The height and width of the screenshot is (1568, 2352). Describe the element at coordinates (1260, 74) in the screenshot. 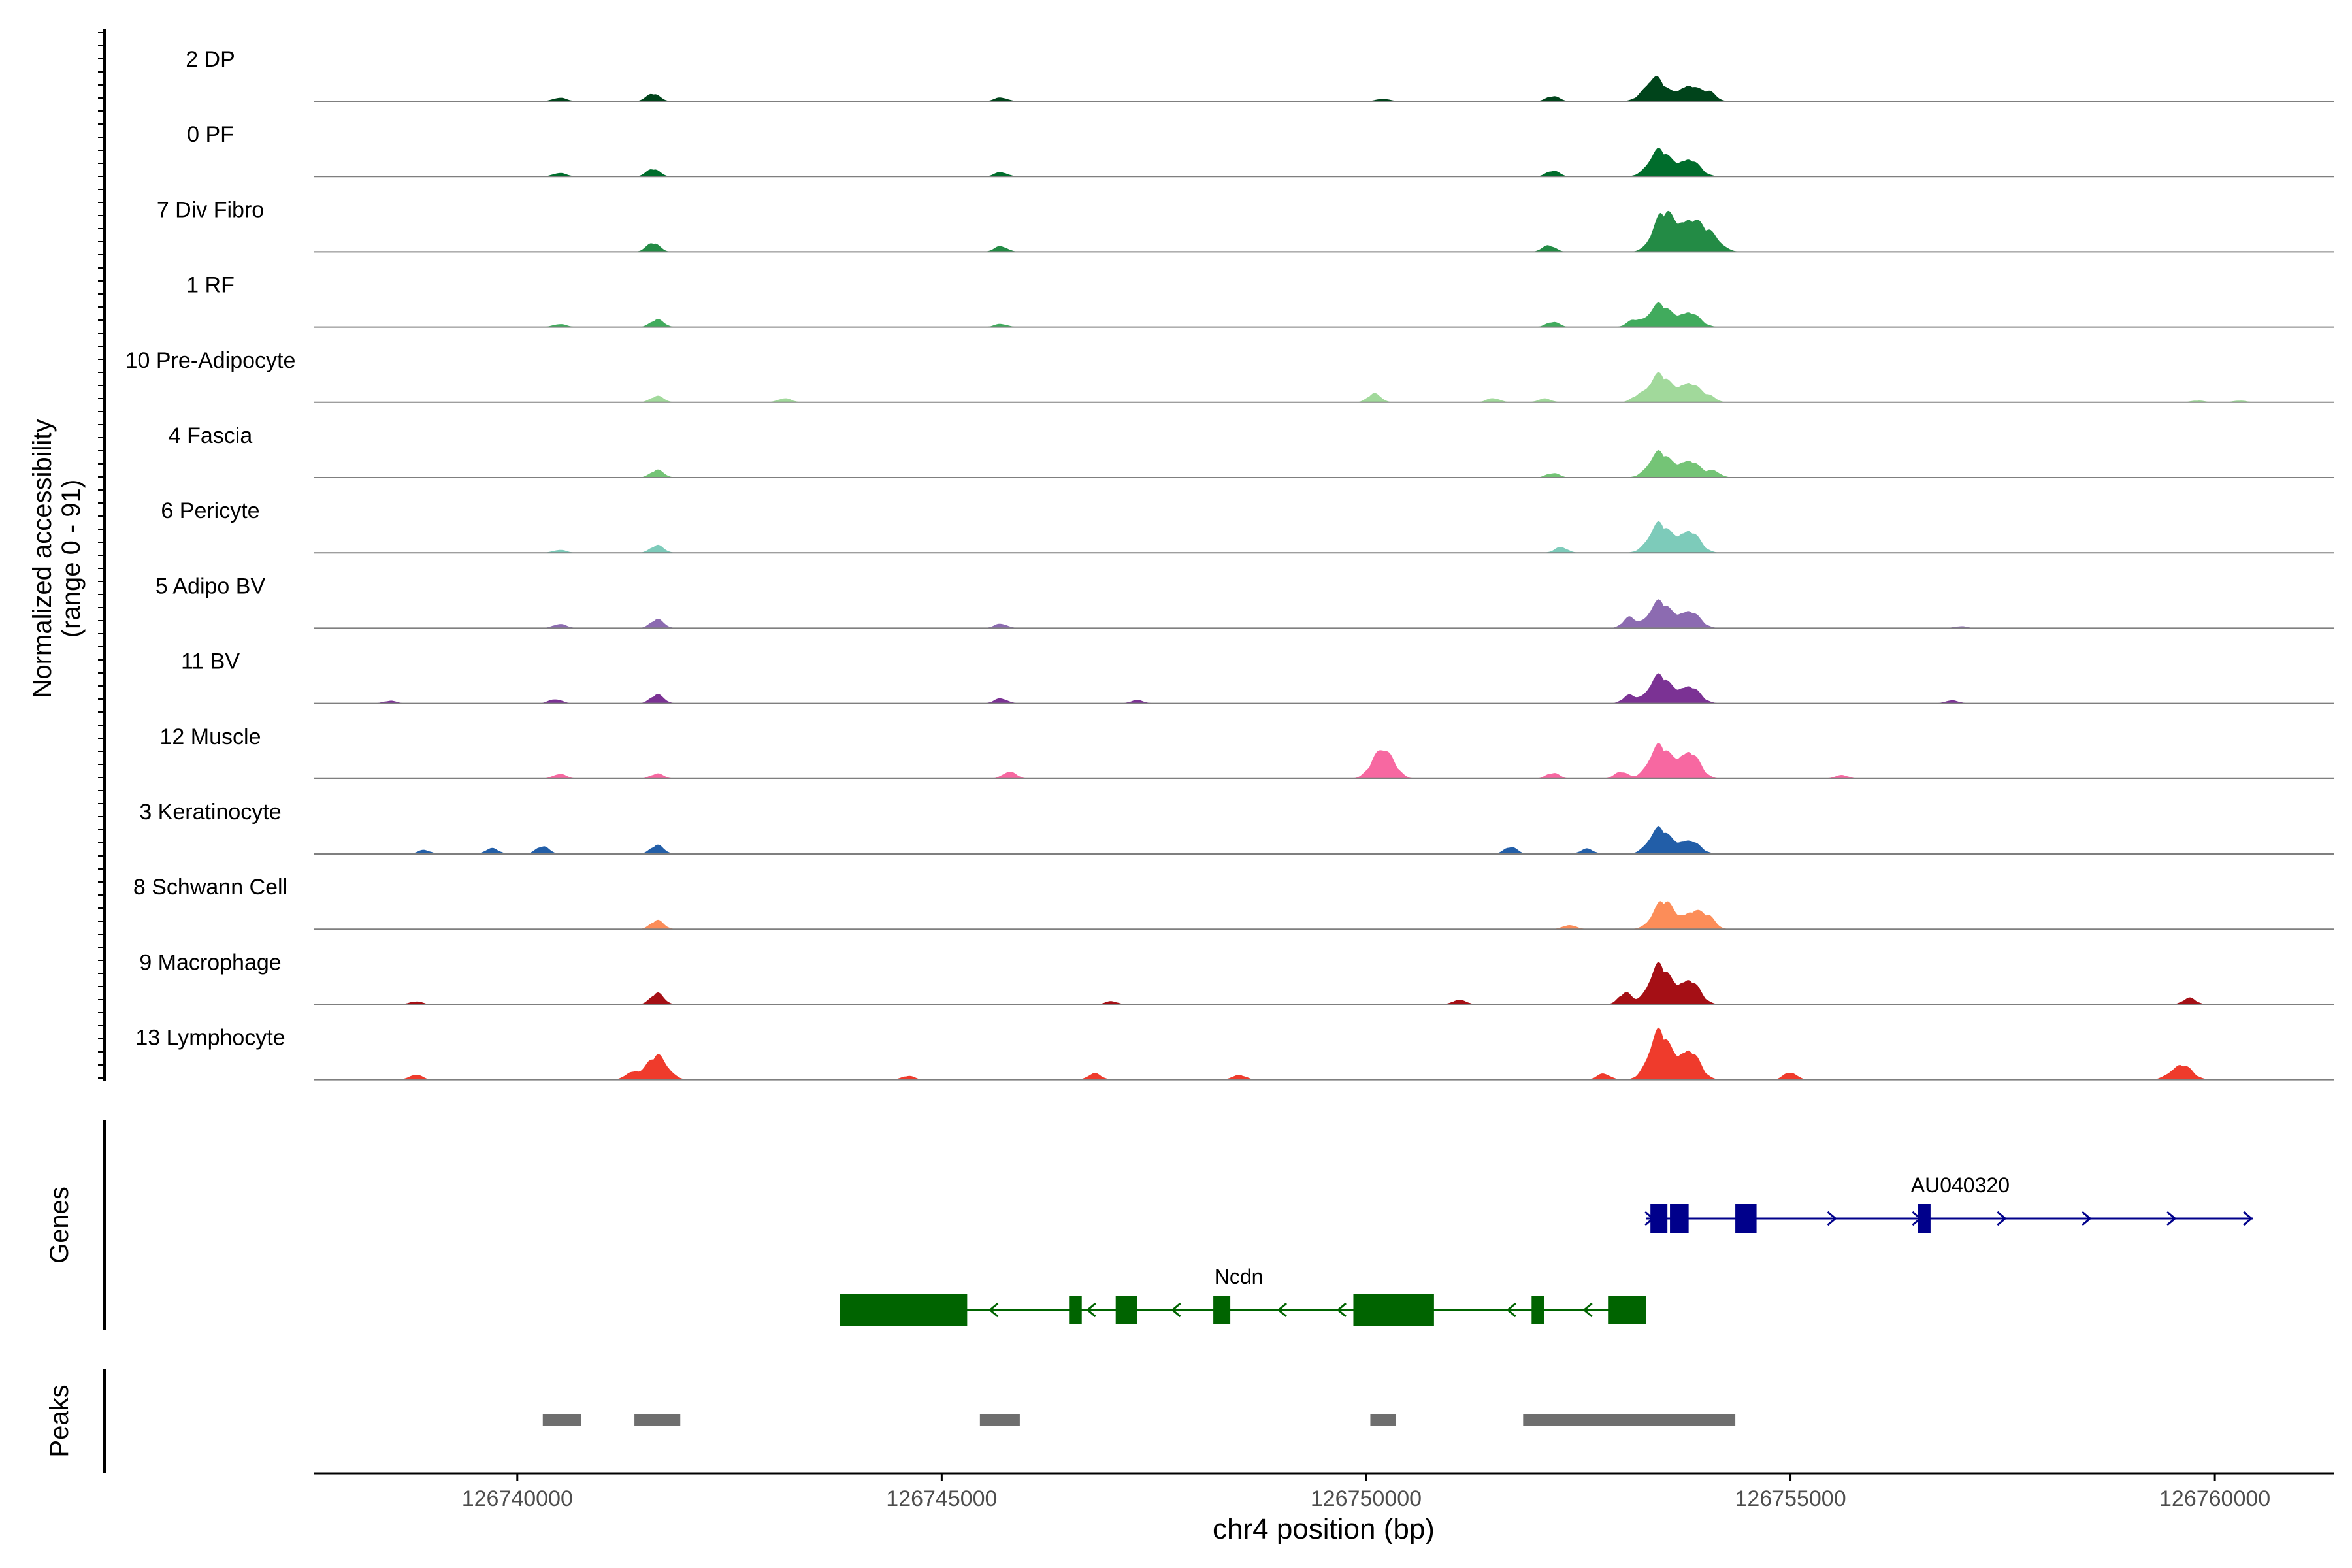

I see `track-0: 2 DP` at that location.